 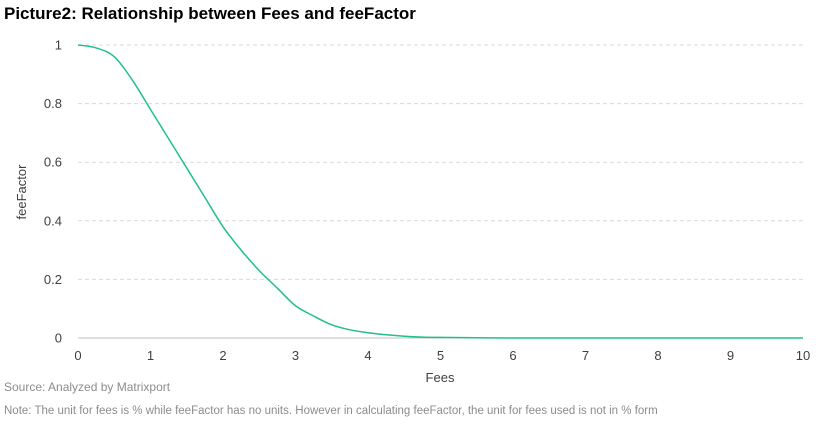 I want to click on x-tick-label: 0, so click(x=77, y=355).